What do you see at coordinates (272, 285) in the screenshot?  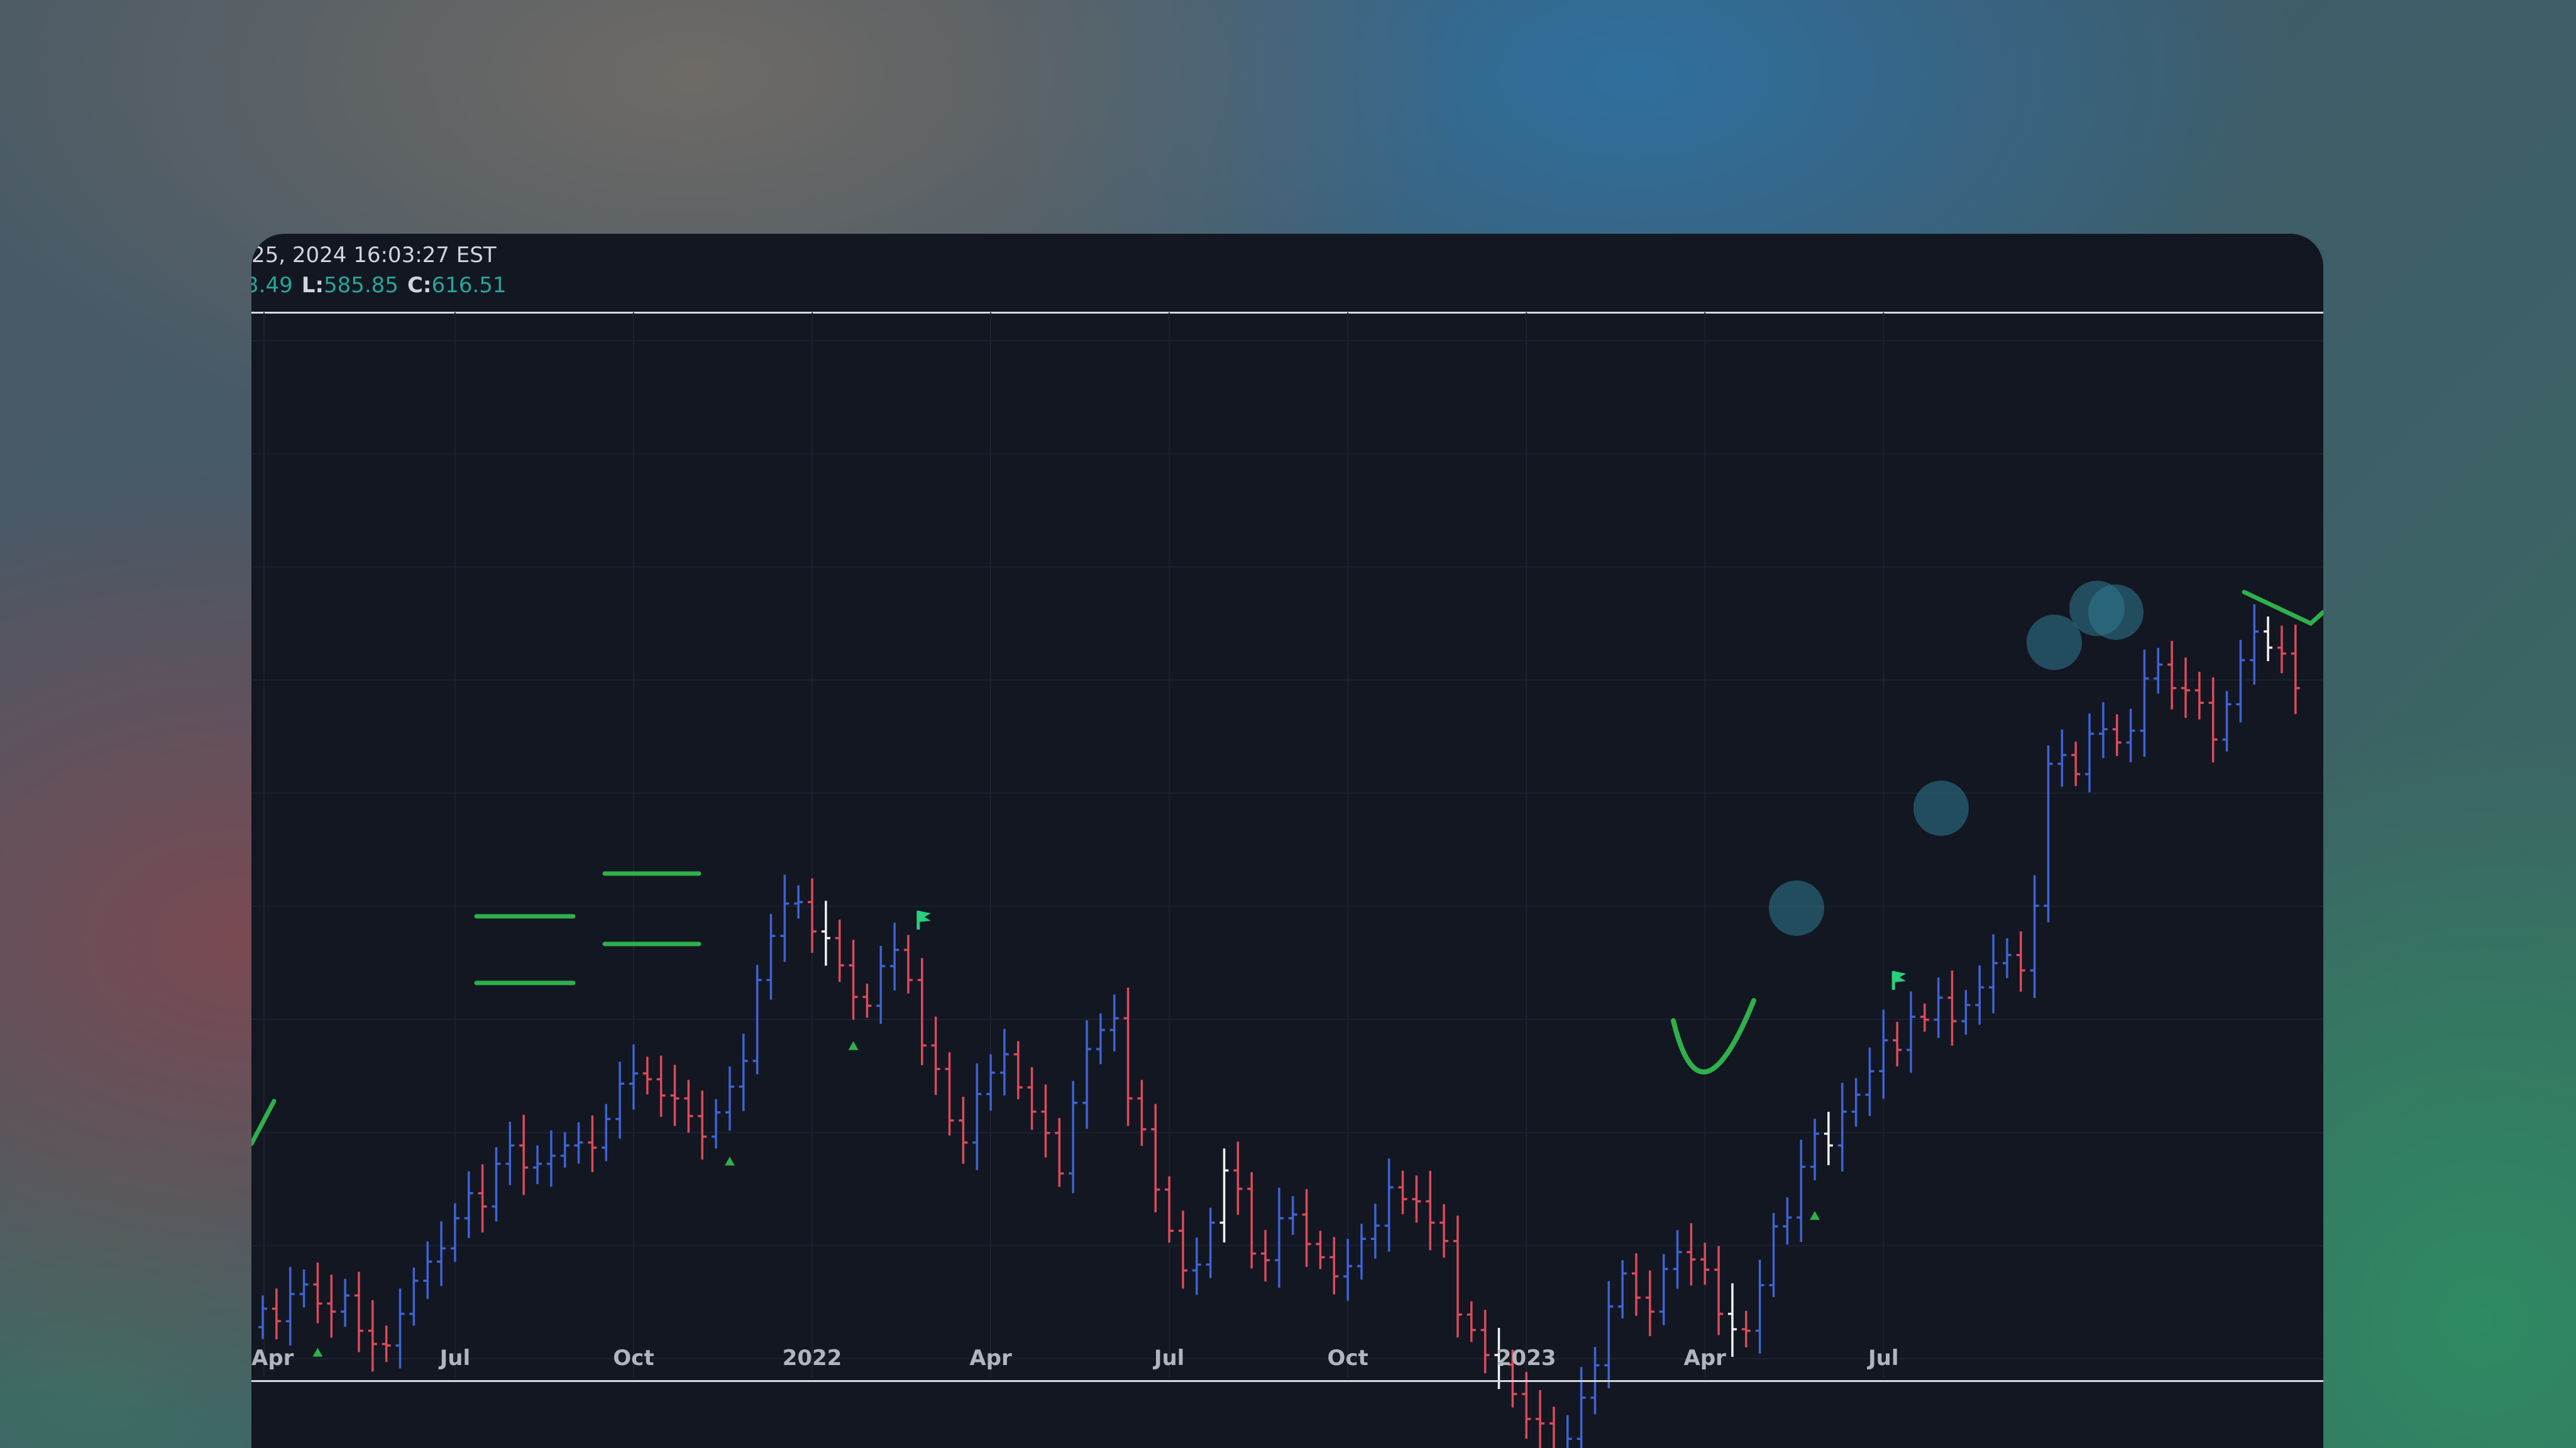 I see `legend-high-value: 3.49` at bounding box center [272, 285].